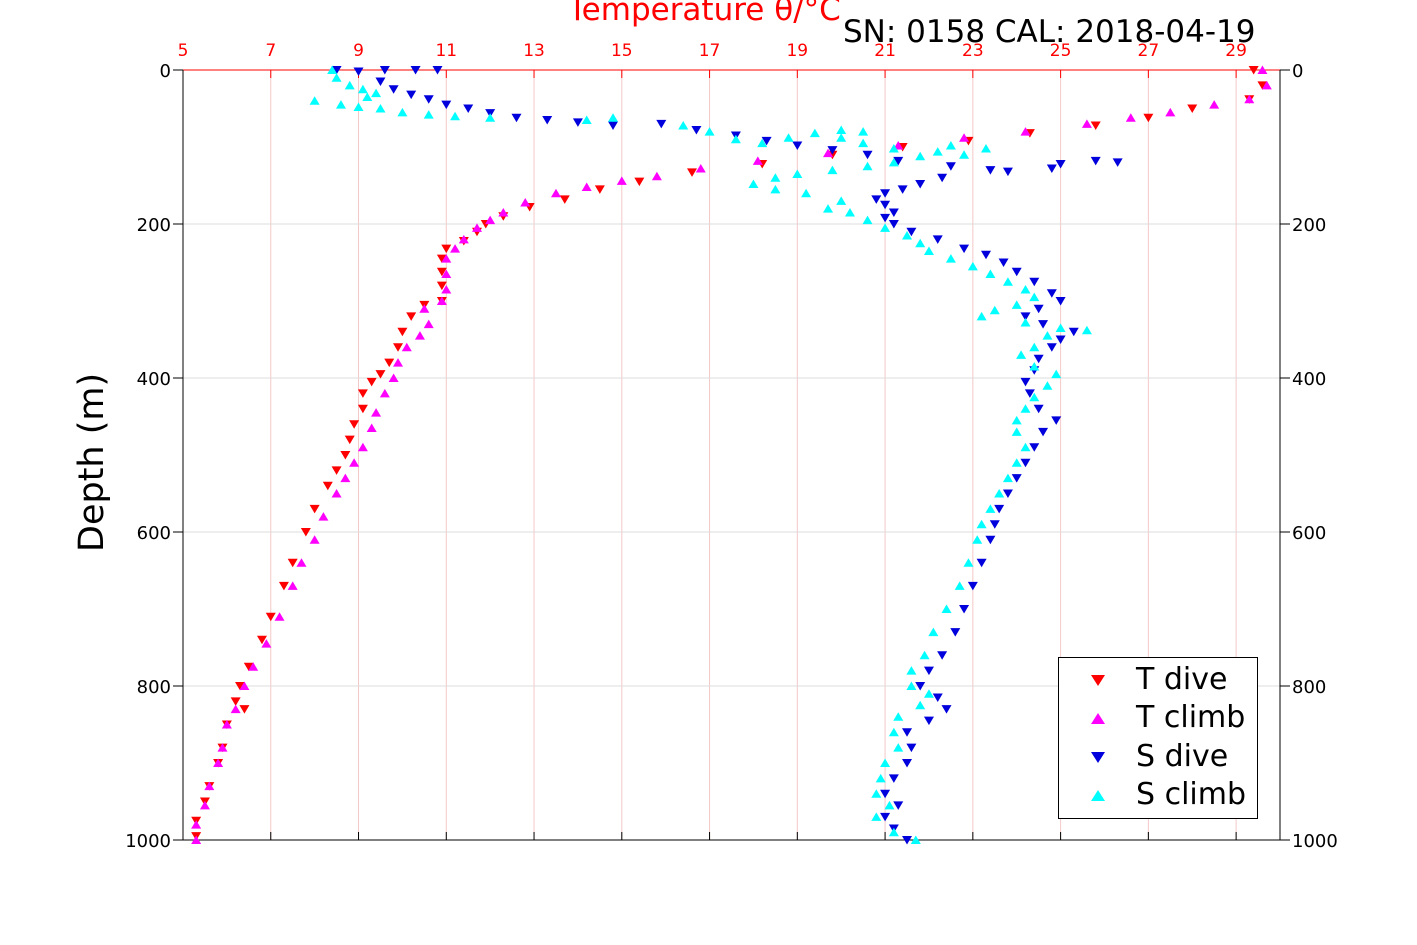 Image resolution: width=1417 pixels, height=945 pixels. Describe the element at coordinates (622, 51) in the screenshot. I see `x-tick-label: 15` at that location.